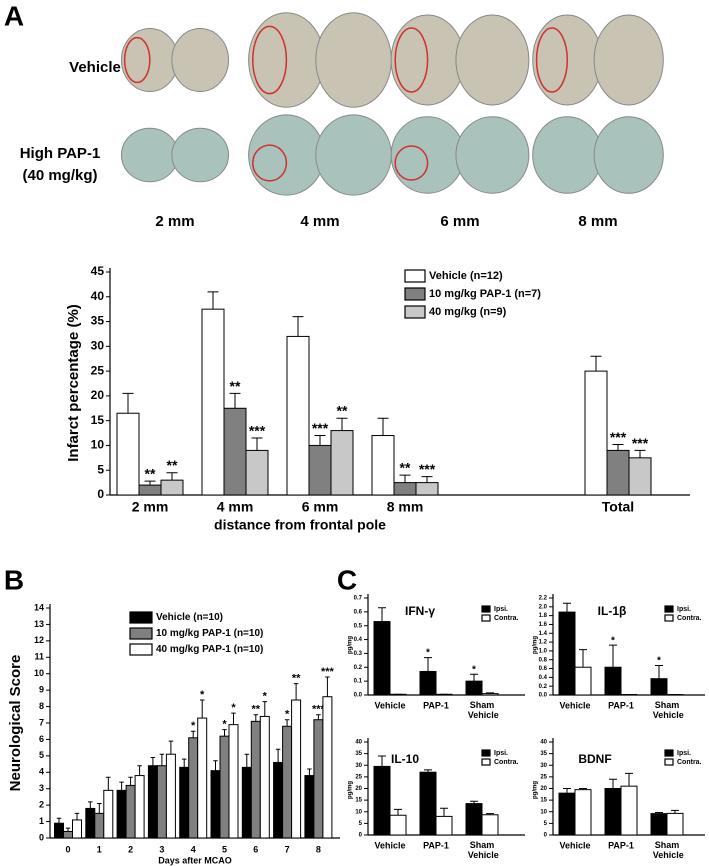 This screenshot has height=866, width=709. I want to click on y-tick-label: 1.4, so click(543, 634).